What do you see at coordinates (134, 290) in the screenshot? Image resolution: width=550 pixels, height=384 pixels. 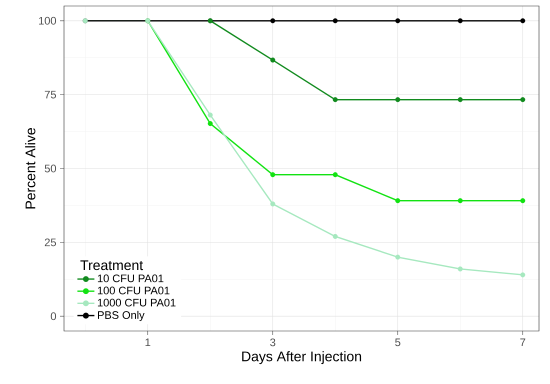 I see `legend-label: 100 CFU PA01` at bounding box center [134, 290].